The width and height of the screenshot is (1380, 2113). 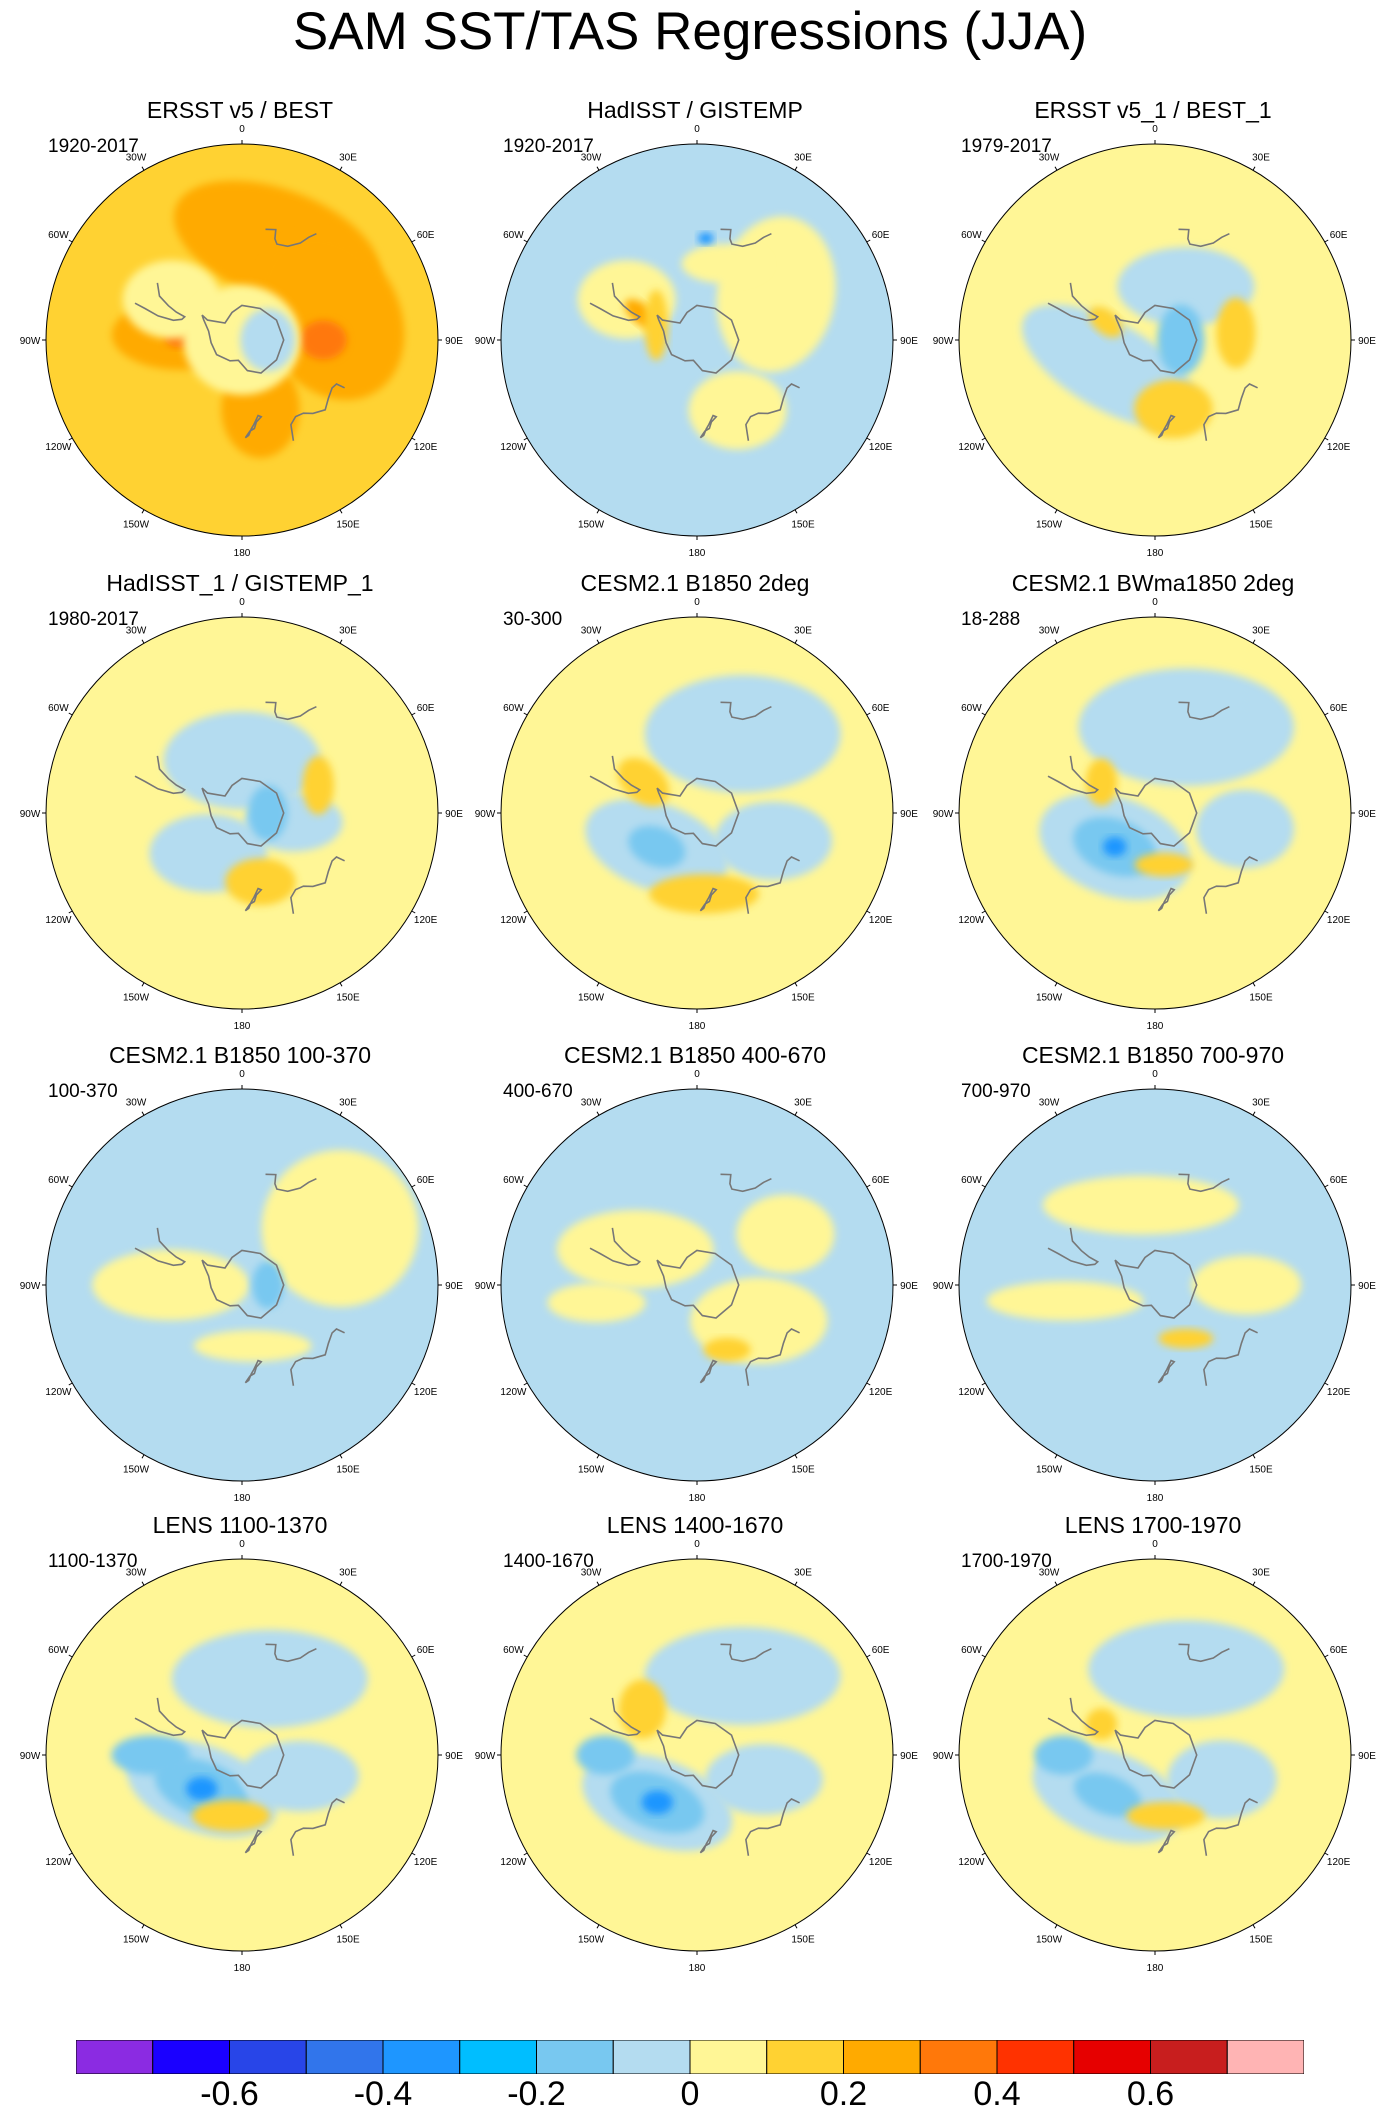 What do you see at coordinates (83, 1091) in the screenshot?
I see `period-label: 100-370` at bounding box center [83, 1091].